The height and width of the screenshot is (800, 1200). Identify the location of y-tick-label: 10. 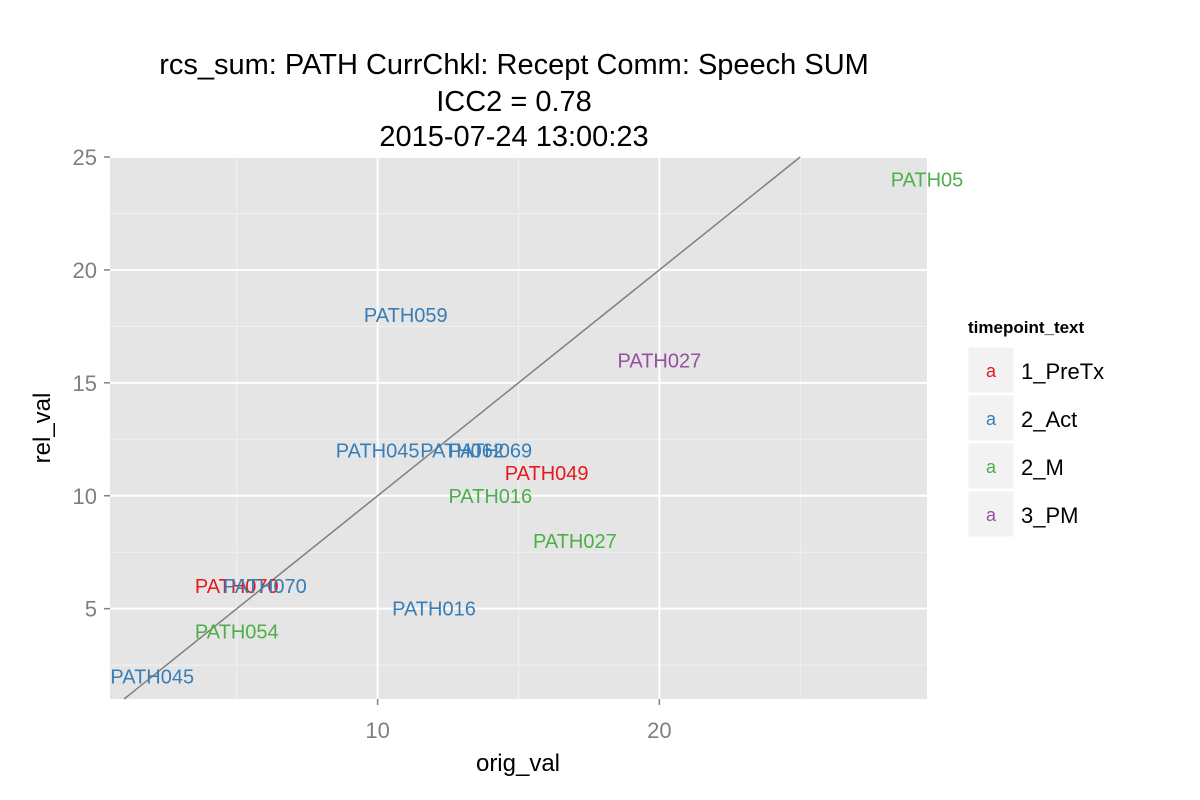
(85, 496).